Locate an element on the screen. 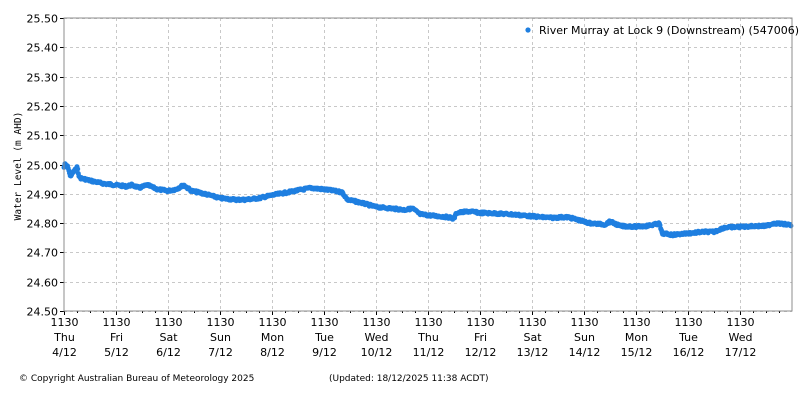 Image resolution: width=800 pixels, height=400 pixels. x-tick-label: 1130 Sat 6/12 is located at coordinates (169, 337).